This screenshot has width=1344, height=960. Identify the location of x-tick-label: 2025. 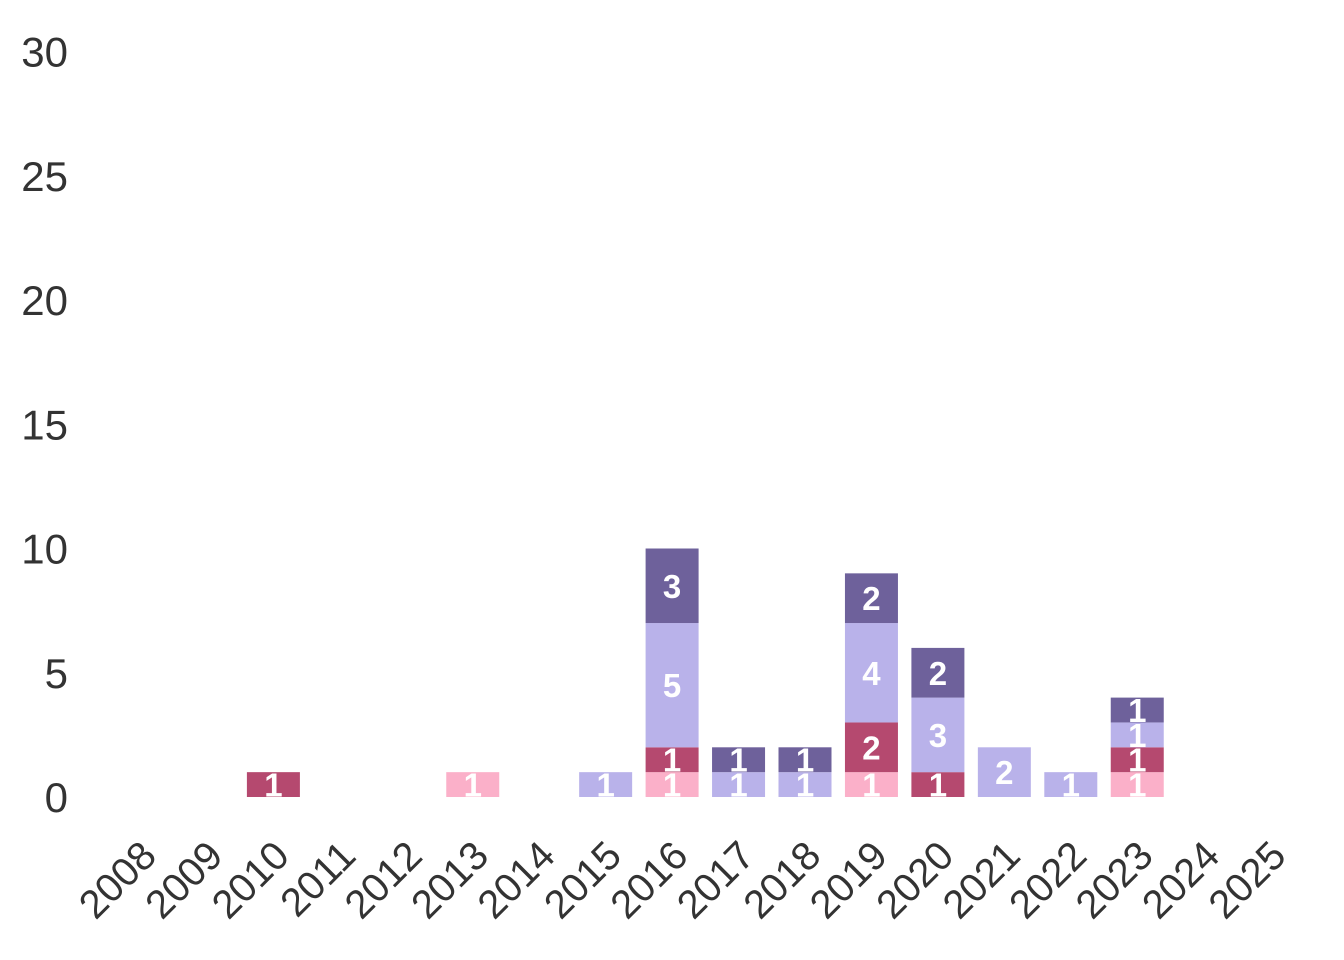
(1247, 880).